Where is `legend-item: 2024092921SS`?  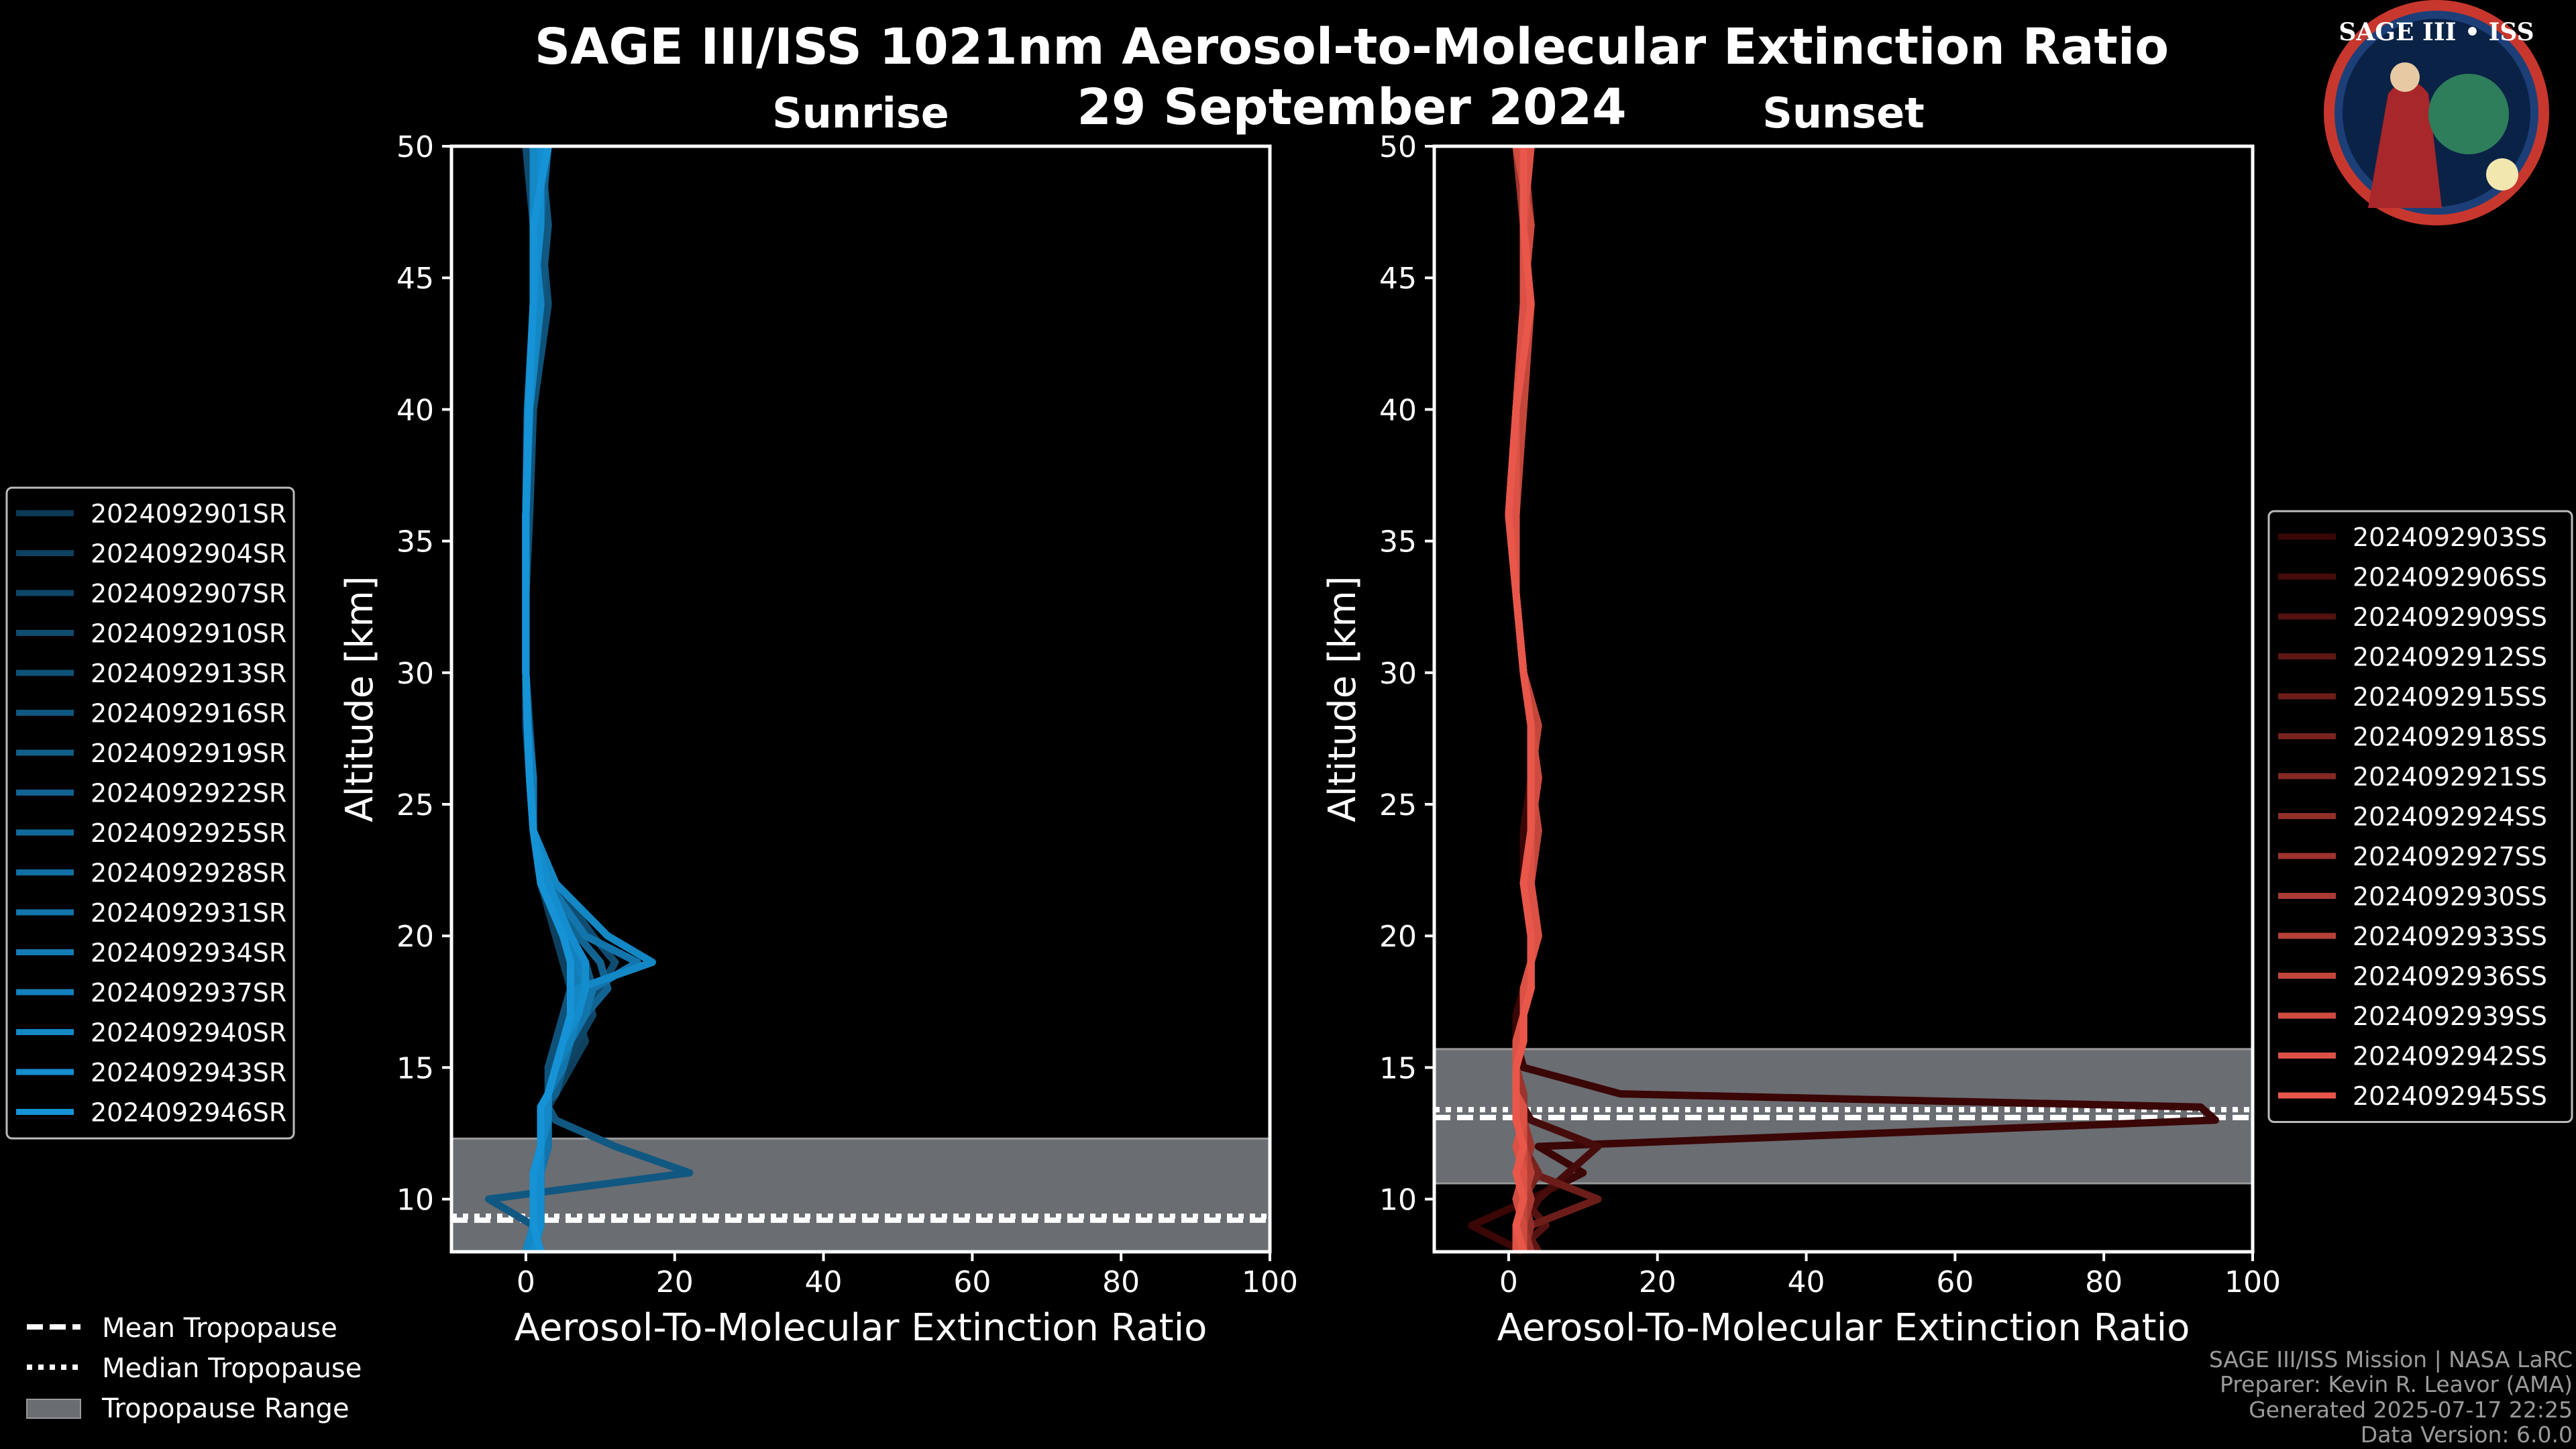 legend-item: 2024092921SS is located at coordinates (2412, 777).